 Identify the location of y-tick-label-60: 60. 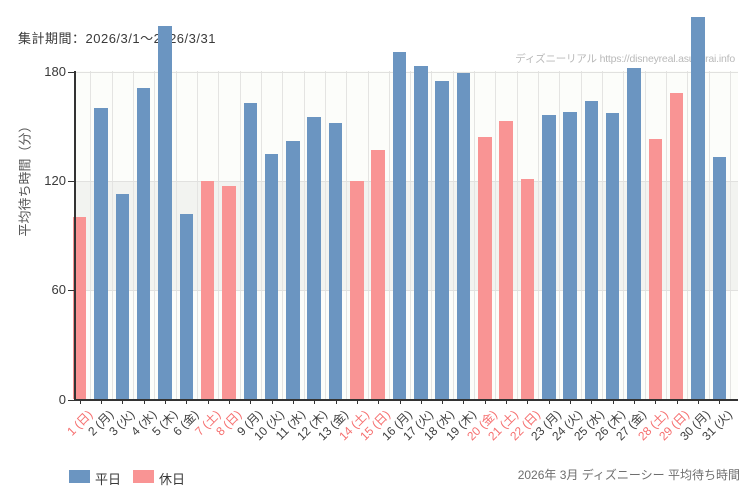
(58, 290).